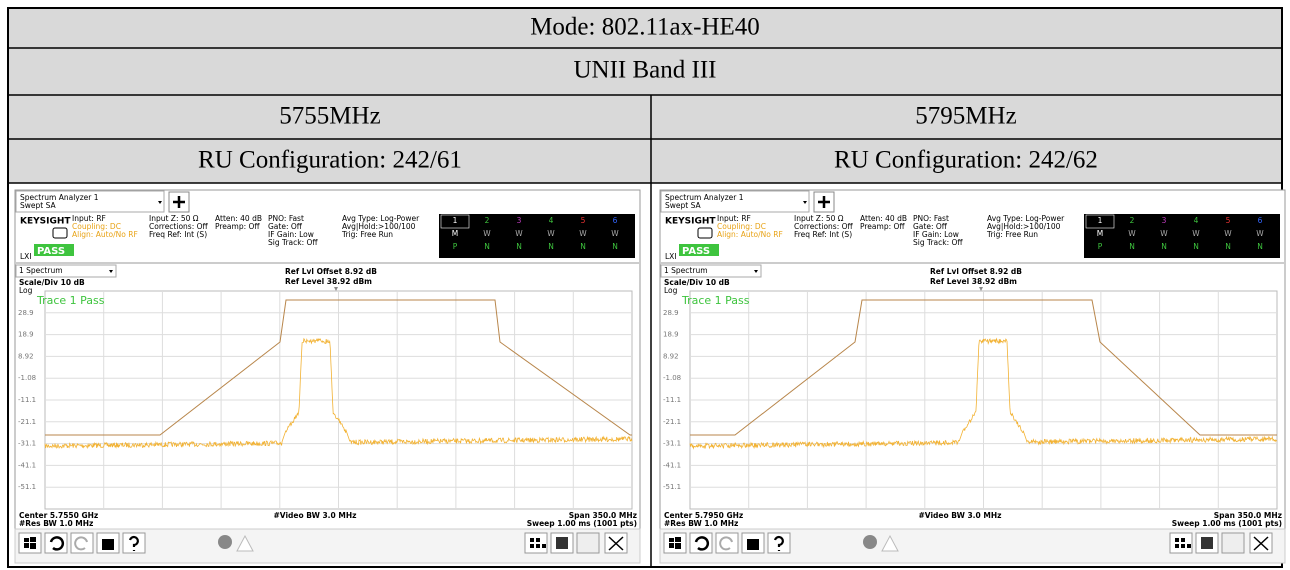 The width and height of the screenshot is (1290, 570). Describe the element at coordinates (1026, 218) in the screenshot. I see `avg-type: Avg Type: Log-Power` at that location.